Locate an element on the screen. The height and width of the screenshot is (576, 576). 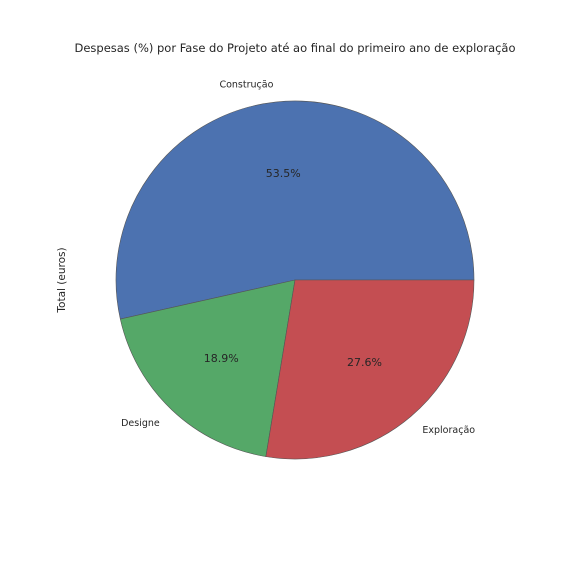
pie-category-label-2: Designe is located at coordinates (140, 423).